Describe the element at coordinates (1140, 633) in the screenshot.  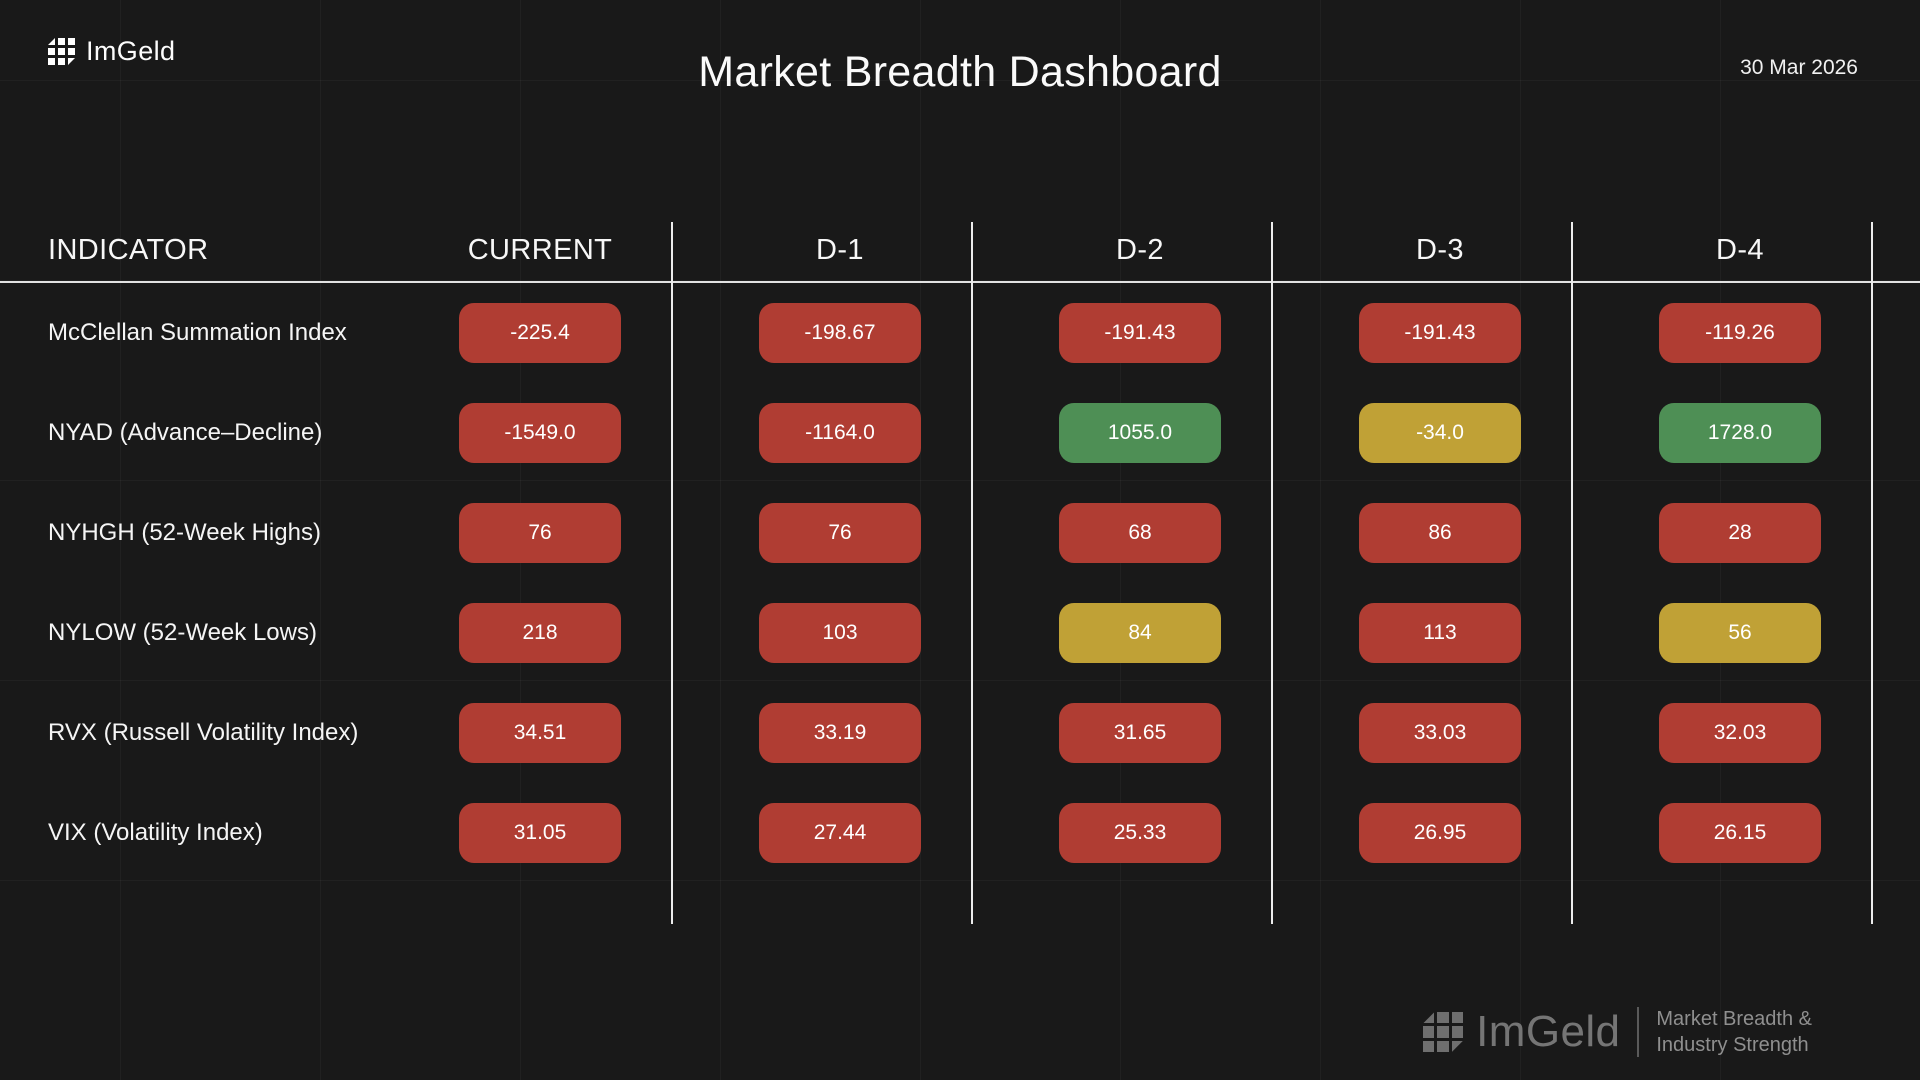
I see `value-pill: 84` at that location.